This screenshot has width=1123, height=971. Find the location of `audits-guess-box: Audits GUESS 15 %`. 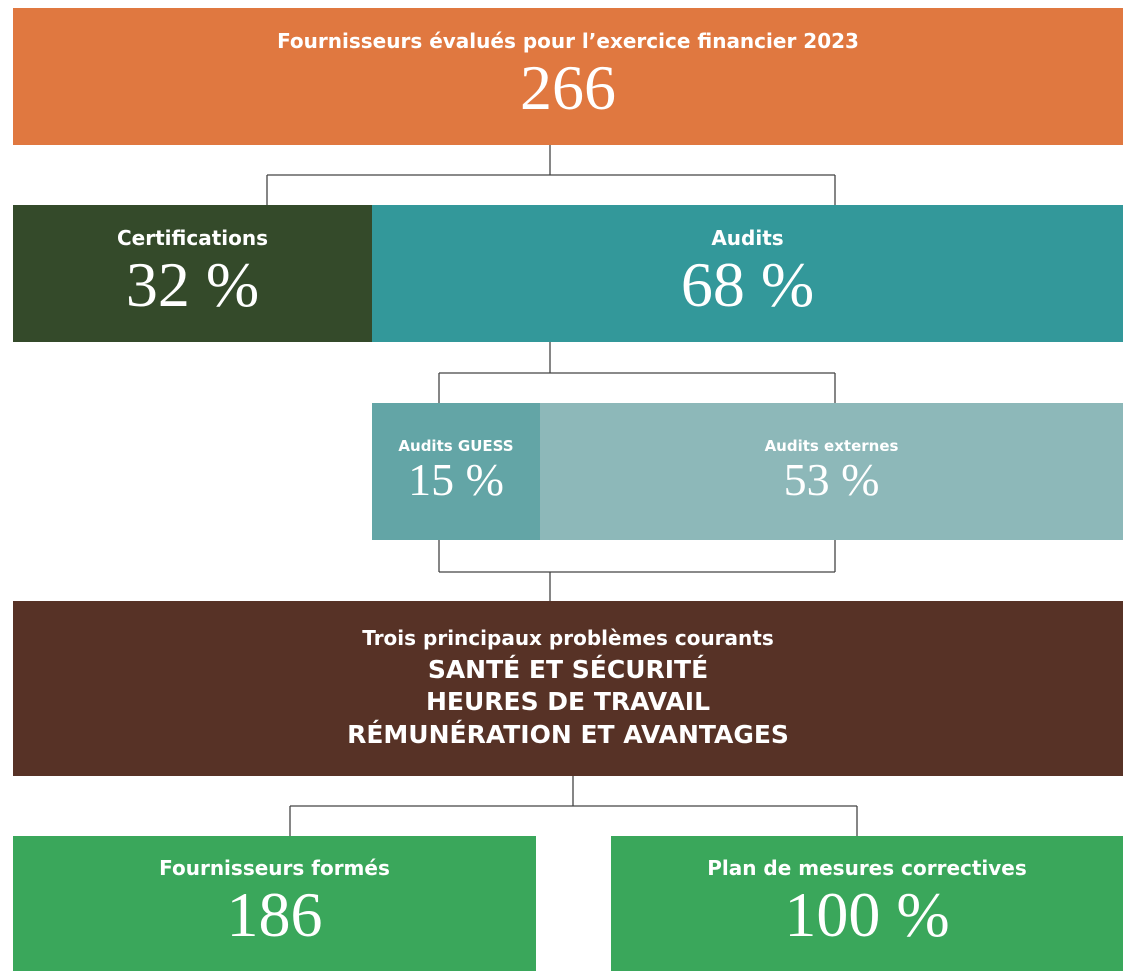

audits-guess-box: Audits GUESS 15 % is located at coordinates (456, 471).